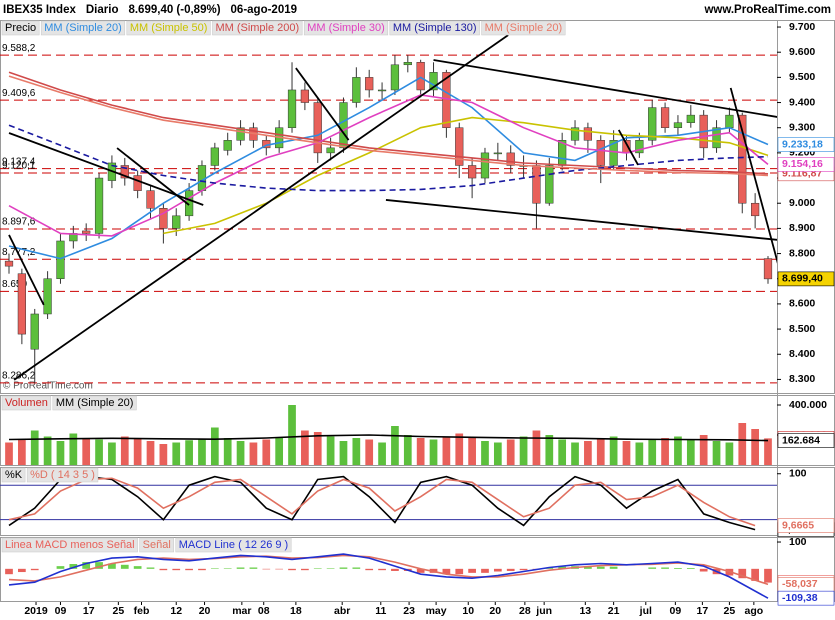 The height and width of the screenshot is (620, 835). Describe the element at coordinates (19, 222) in the screenshot. I see `level-label: 8.897,6` at that location.